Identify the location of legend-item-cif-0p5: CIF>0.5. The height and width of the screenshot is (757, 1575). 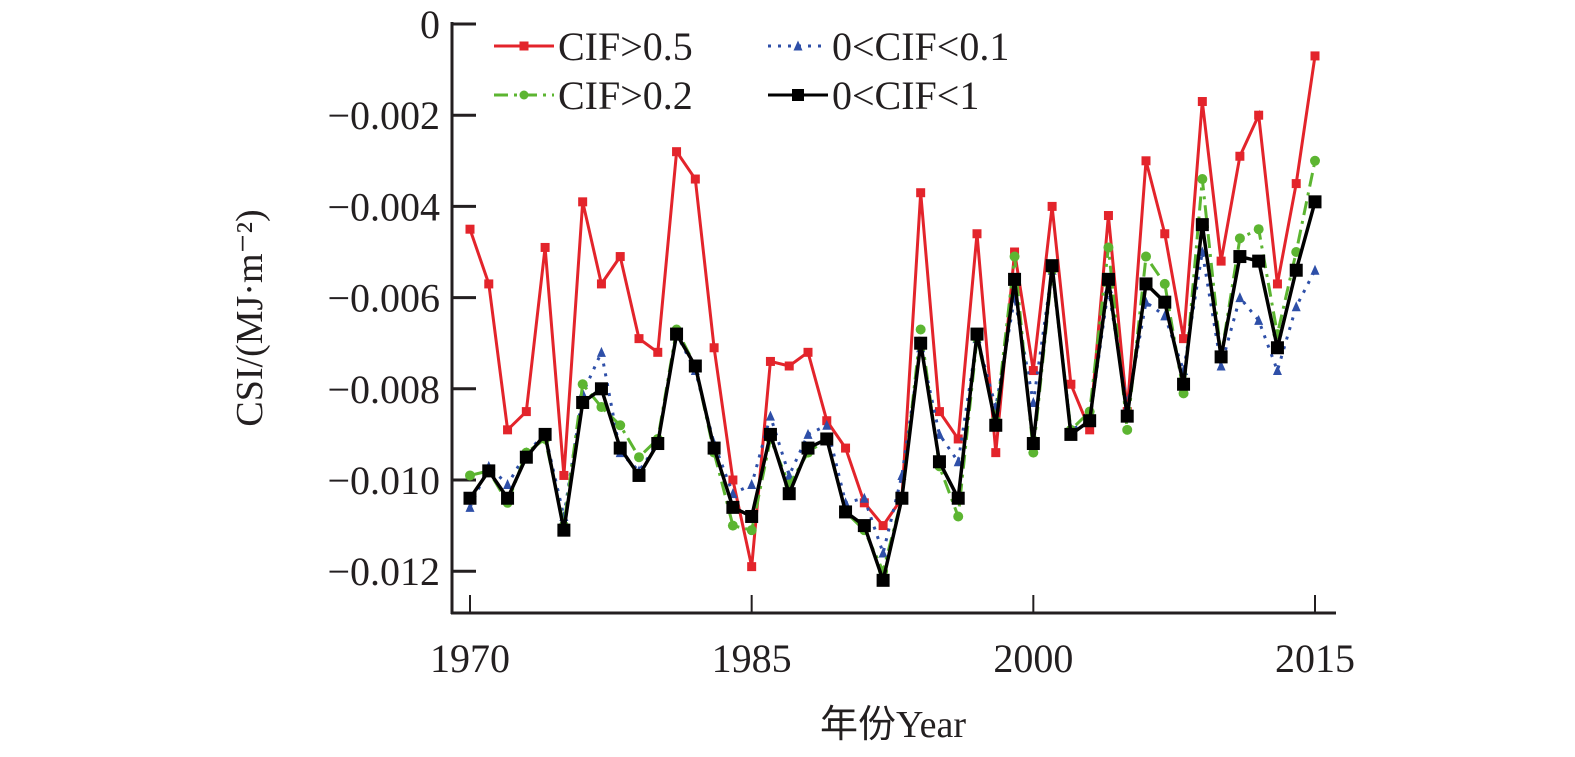
(593, 46).